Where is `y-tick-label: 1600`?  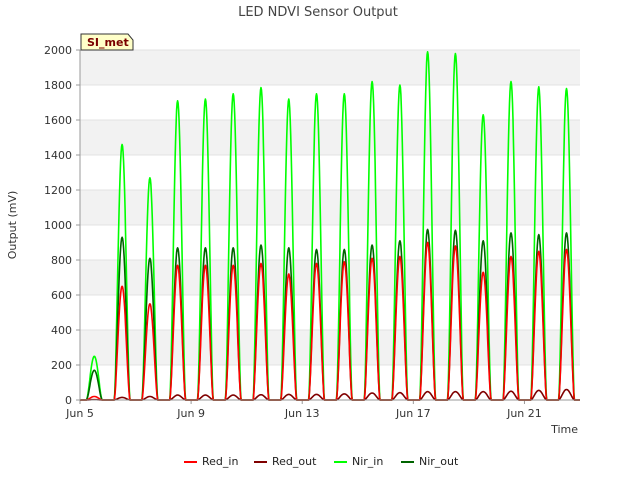 y-tick-label: 1600 is located at coordinates (58, 120).